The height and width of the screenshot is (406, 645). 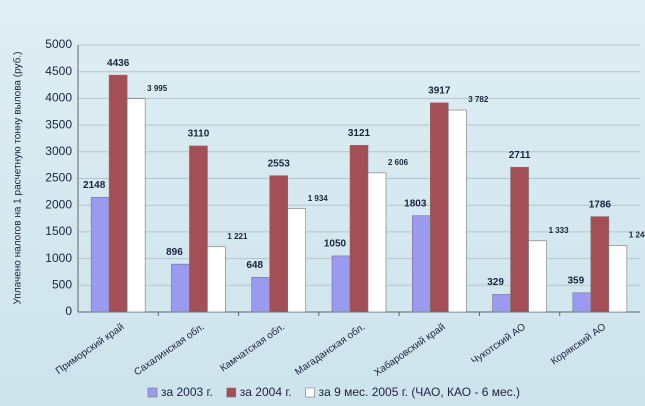 I want to click on y-tick-label: 500, so click(x=62, y=284).